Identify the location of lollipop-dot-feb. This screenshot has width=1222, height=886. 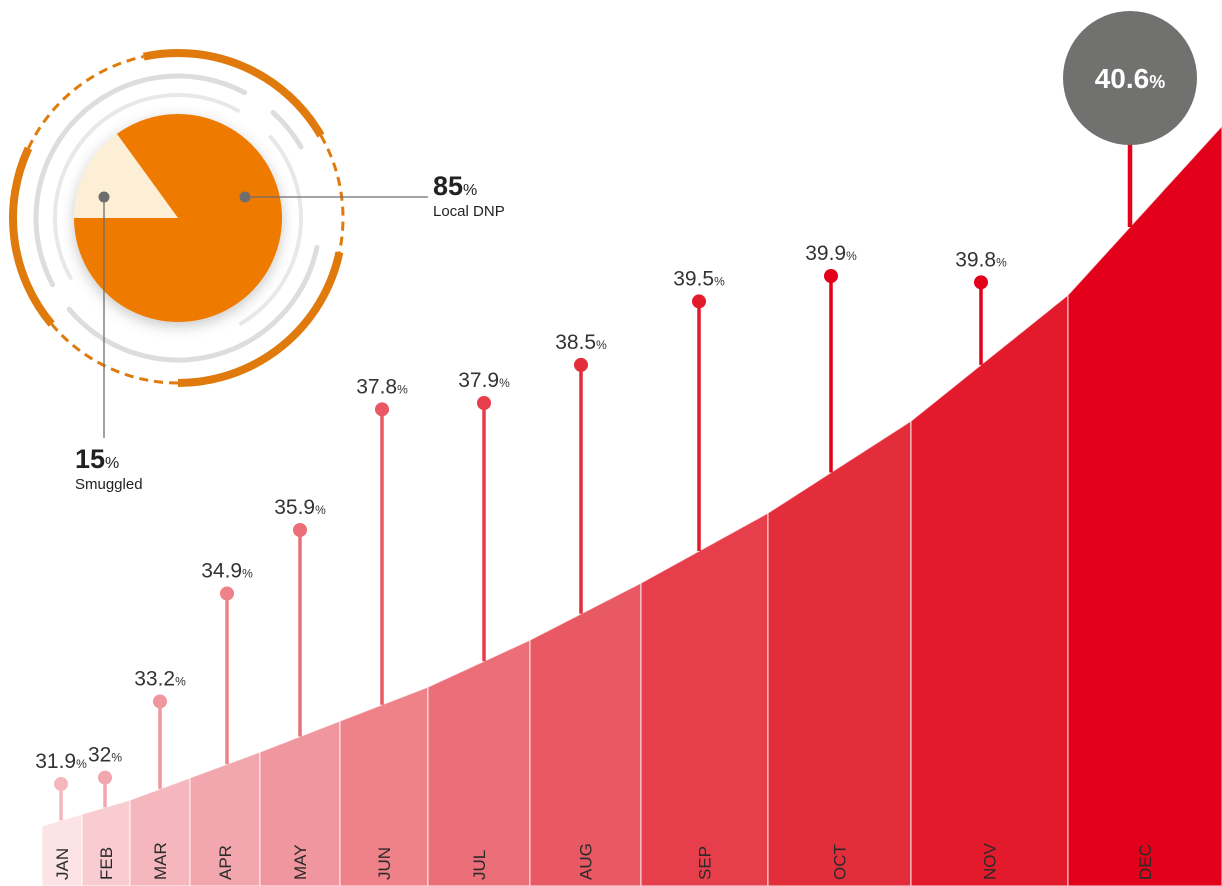
(105, 777).